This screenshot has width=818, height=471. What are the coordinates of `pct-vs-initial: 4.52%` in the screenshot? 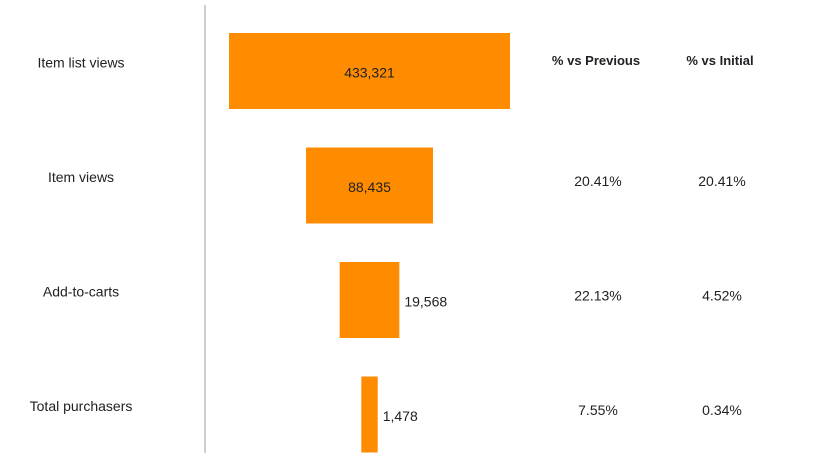 It's located at (722, 296).